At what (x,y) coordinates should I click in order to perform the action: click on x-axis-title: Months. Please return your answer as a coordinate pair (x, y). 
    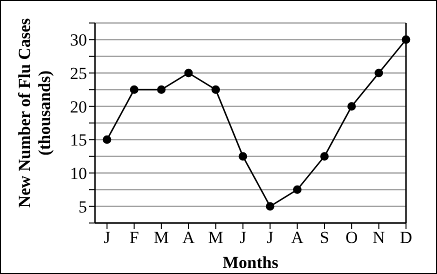
    Looking at the image, I should click on (250, 262).